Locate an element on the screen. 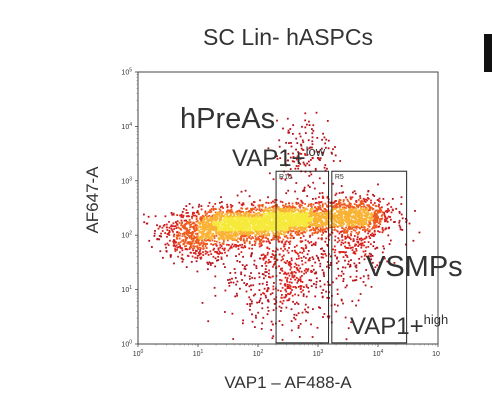  x-axis-title: VAP1 – AF488-A is located at coordinates (288, 382).